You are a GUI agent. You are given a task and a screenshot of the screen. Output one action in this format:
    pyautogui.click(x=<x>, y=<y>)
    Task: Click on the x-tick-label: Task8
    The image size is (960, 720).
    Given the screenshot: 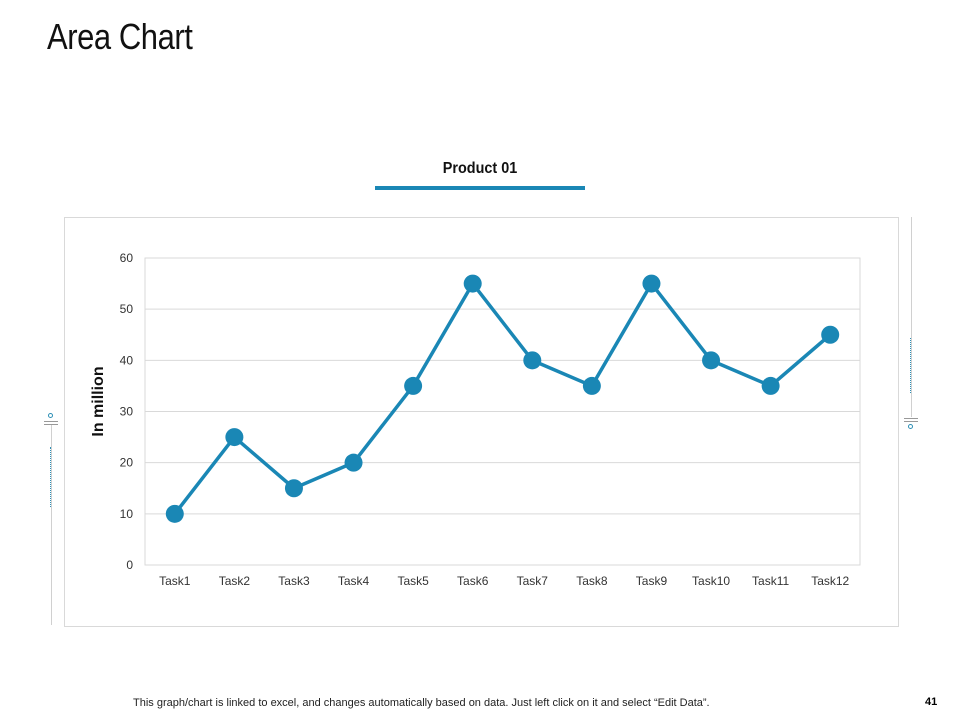 What is the action you would take?
    pyautogui.click(x=592, y=581)
    